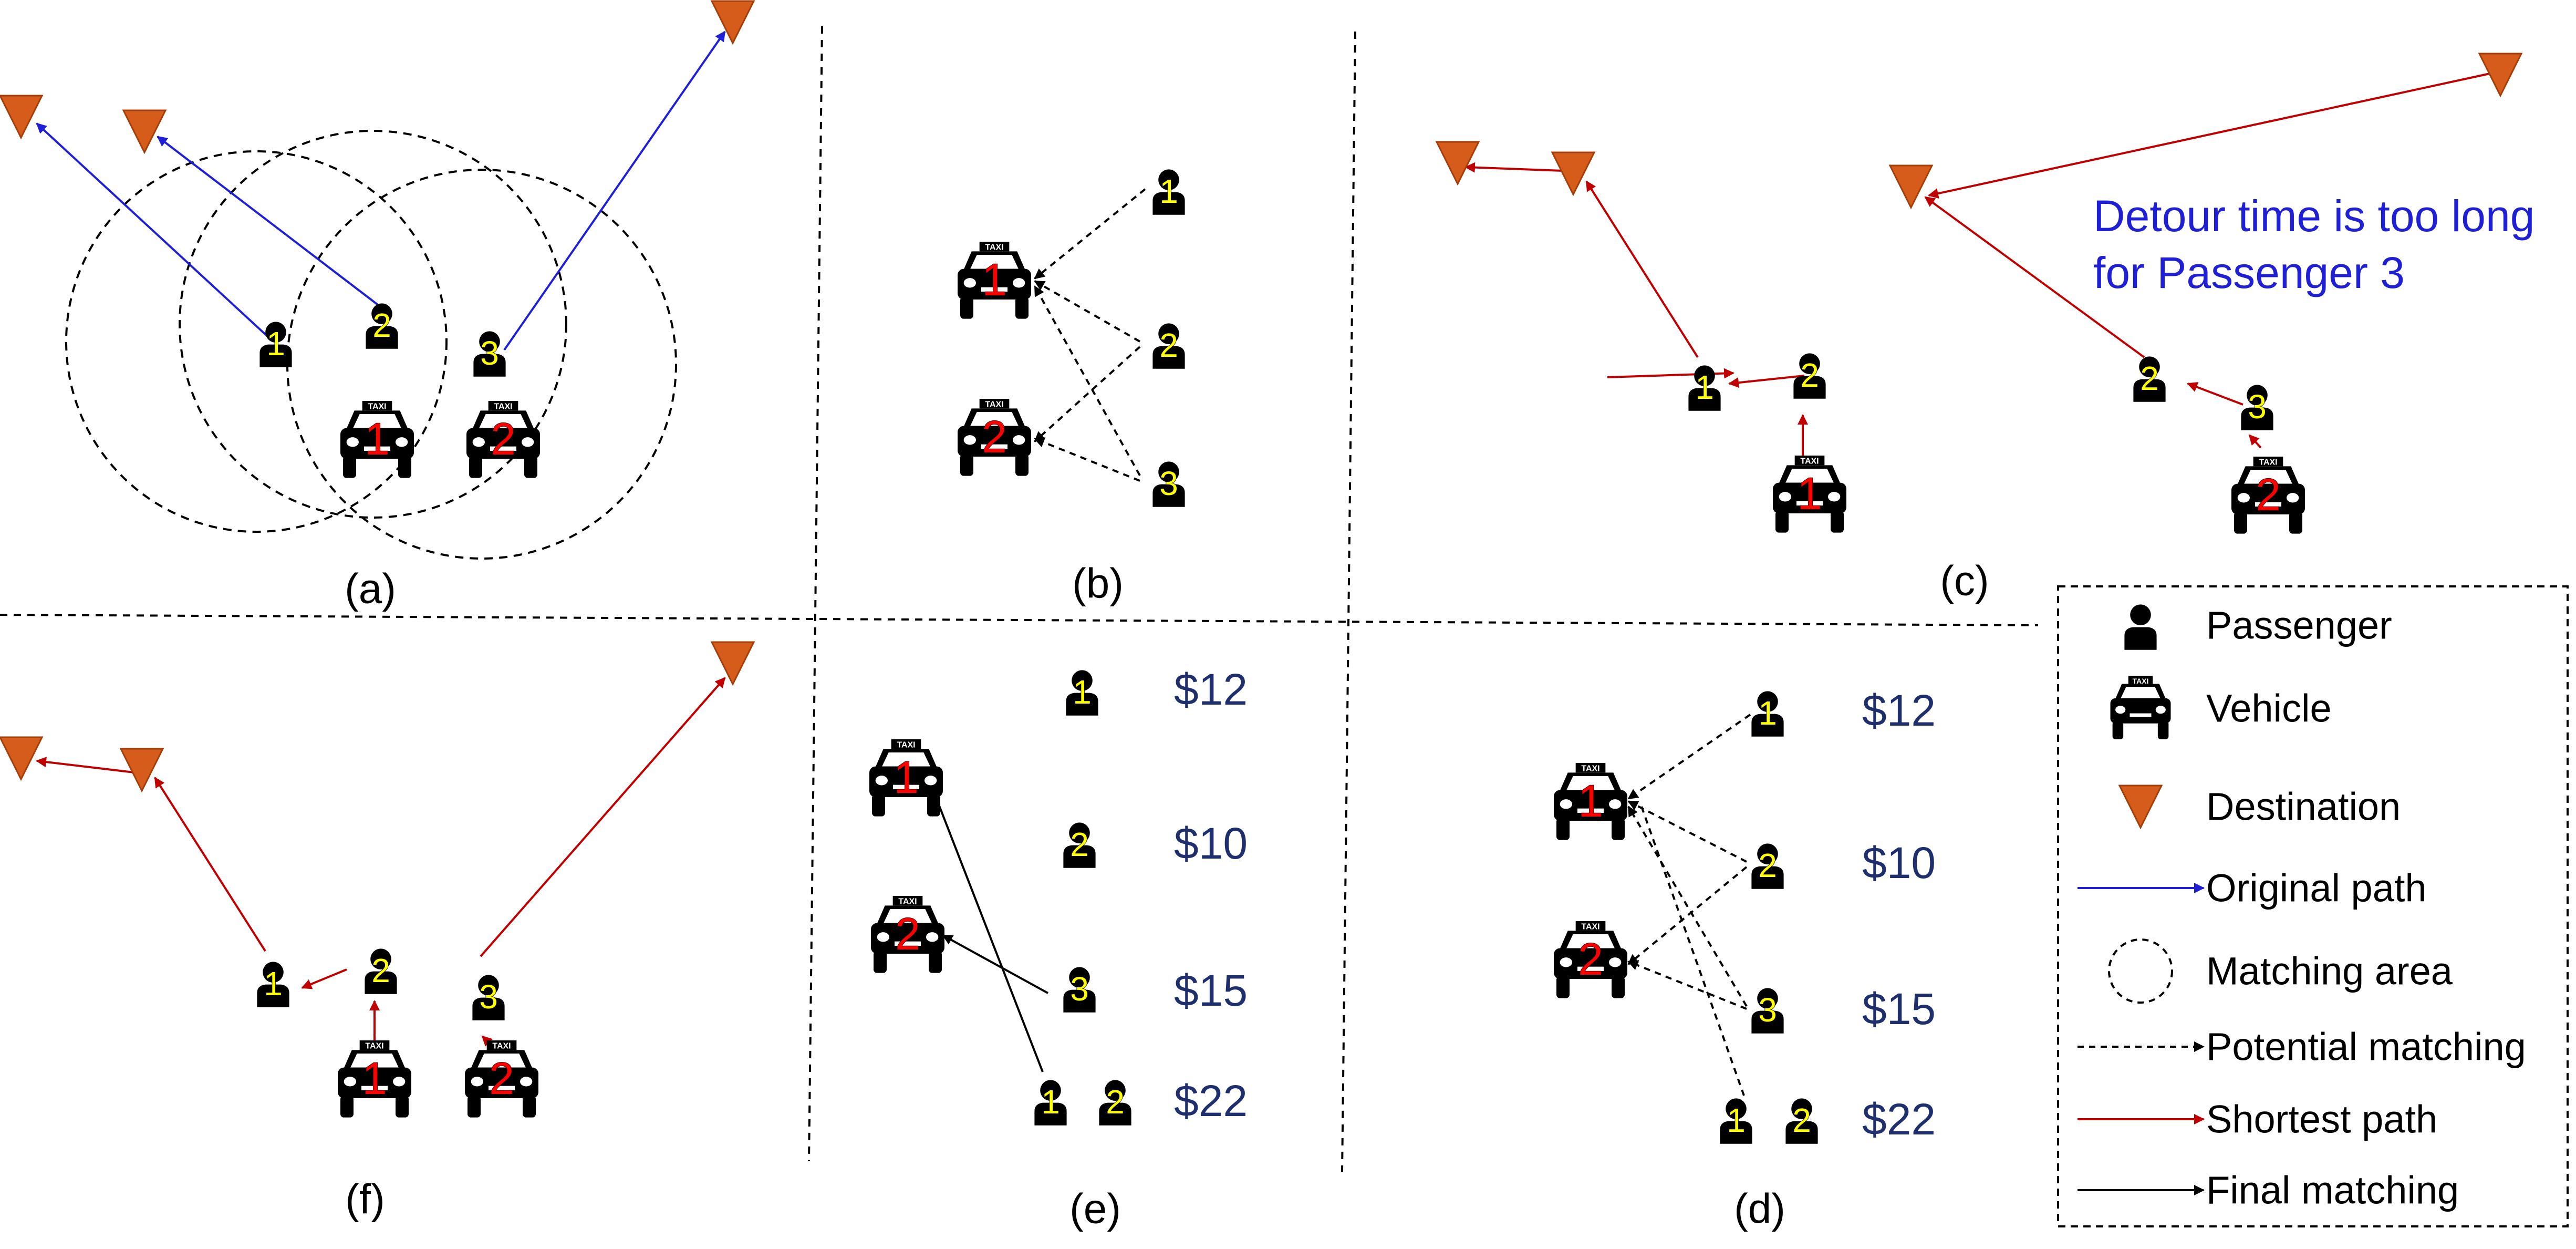 Image resolution: width=2576 pixels, height=1249 pixels. What do you see at coordinates (2303, 807) in the screenshot?
I see `legend-label: Destination` at bounding box center [2303, 807].